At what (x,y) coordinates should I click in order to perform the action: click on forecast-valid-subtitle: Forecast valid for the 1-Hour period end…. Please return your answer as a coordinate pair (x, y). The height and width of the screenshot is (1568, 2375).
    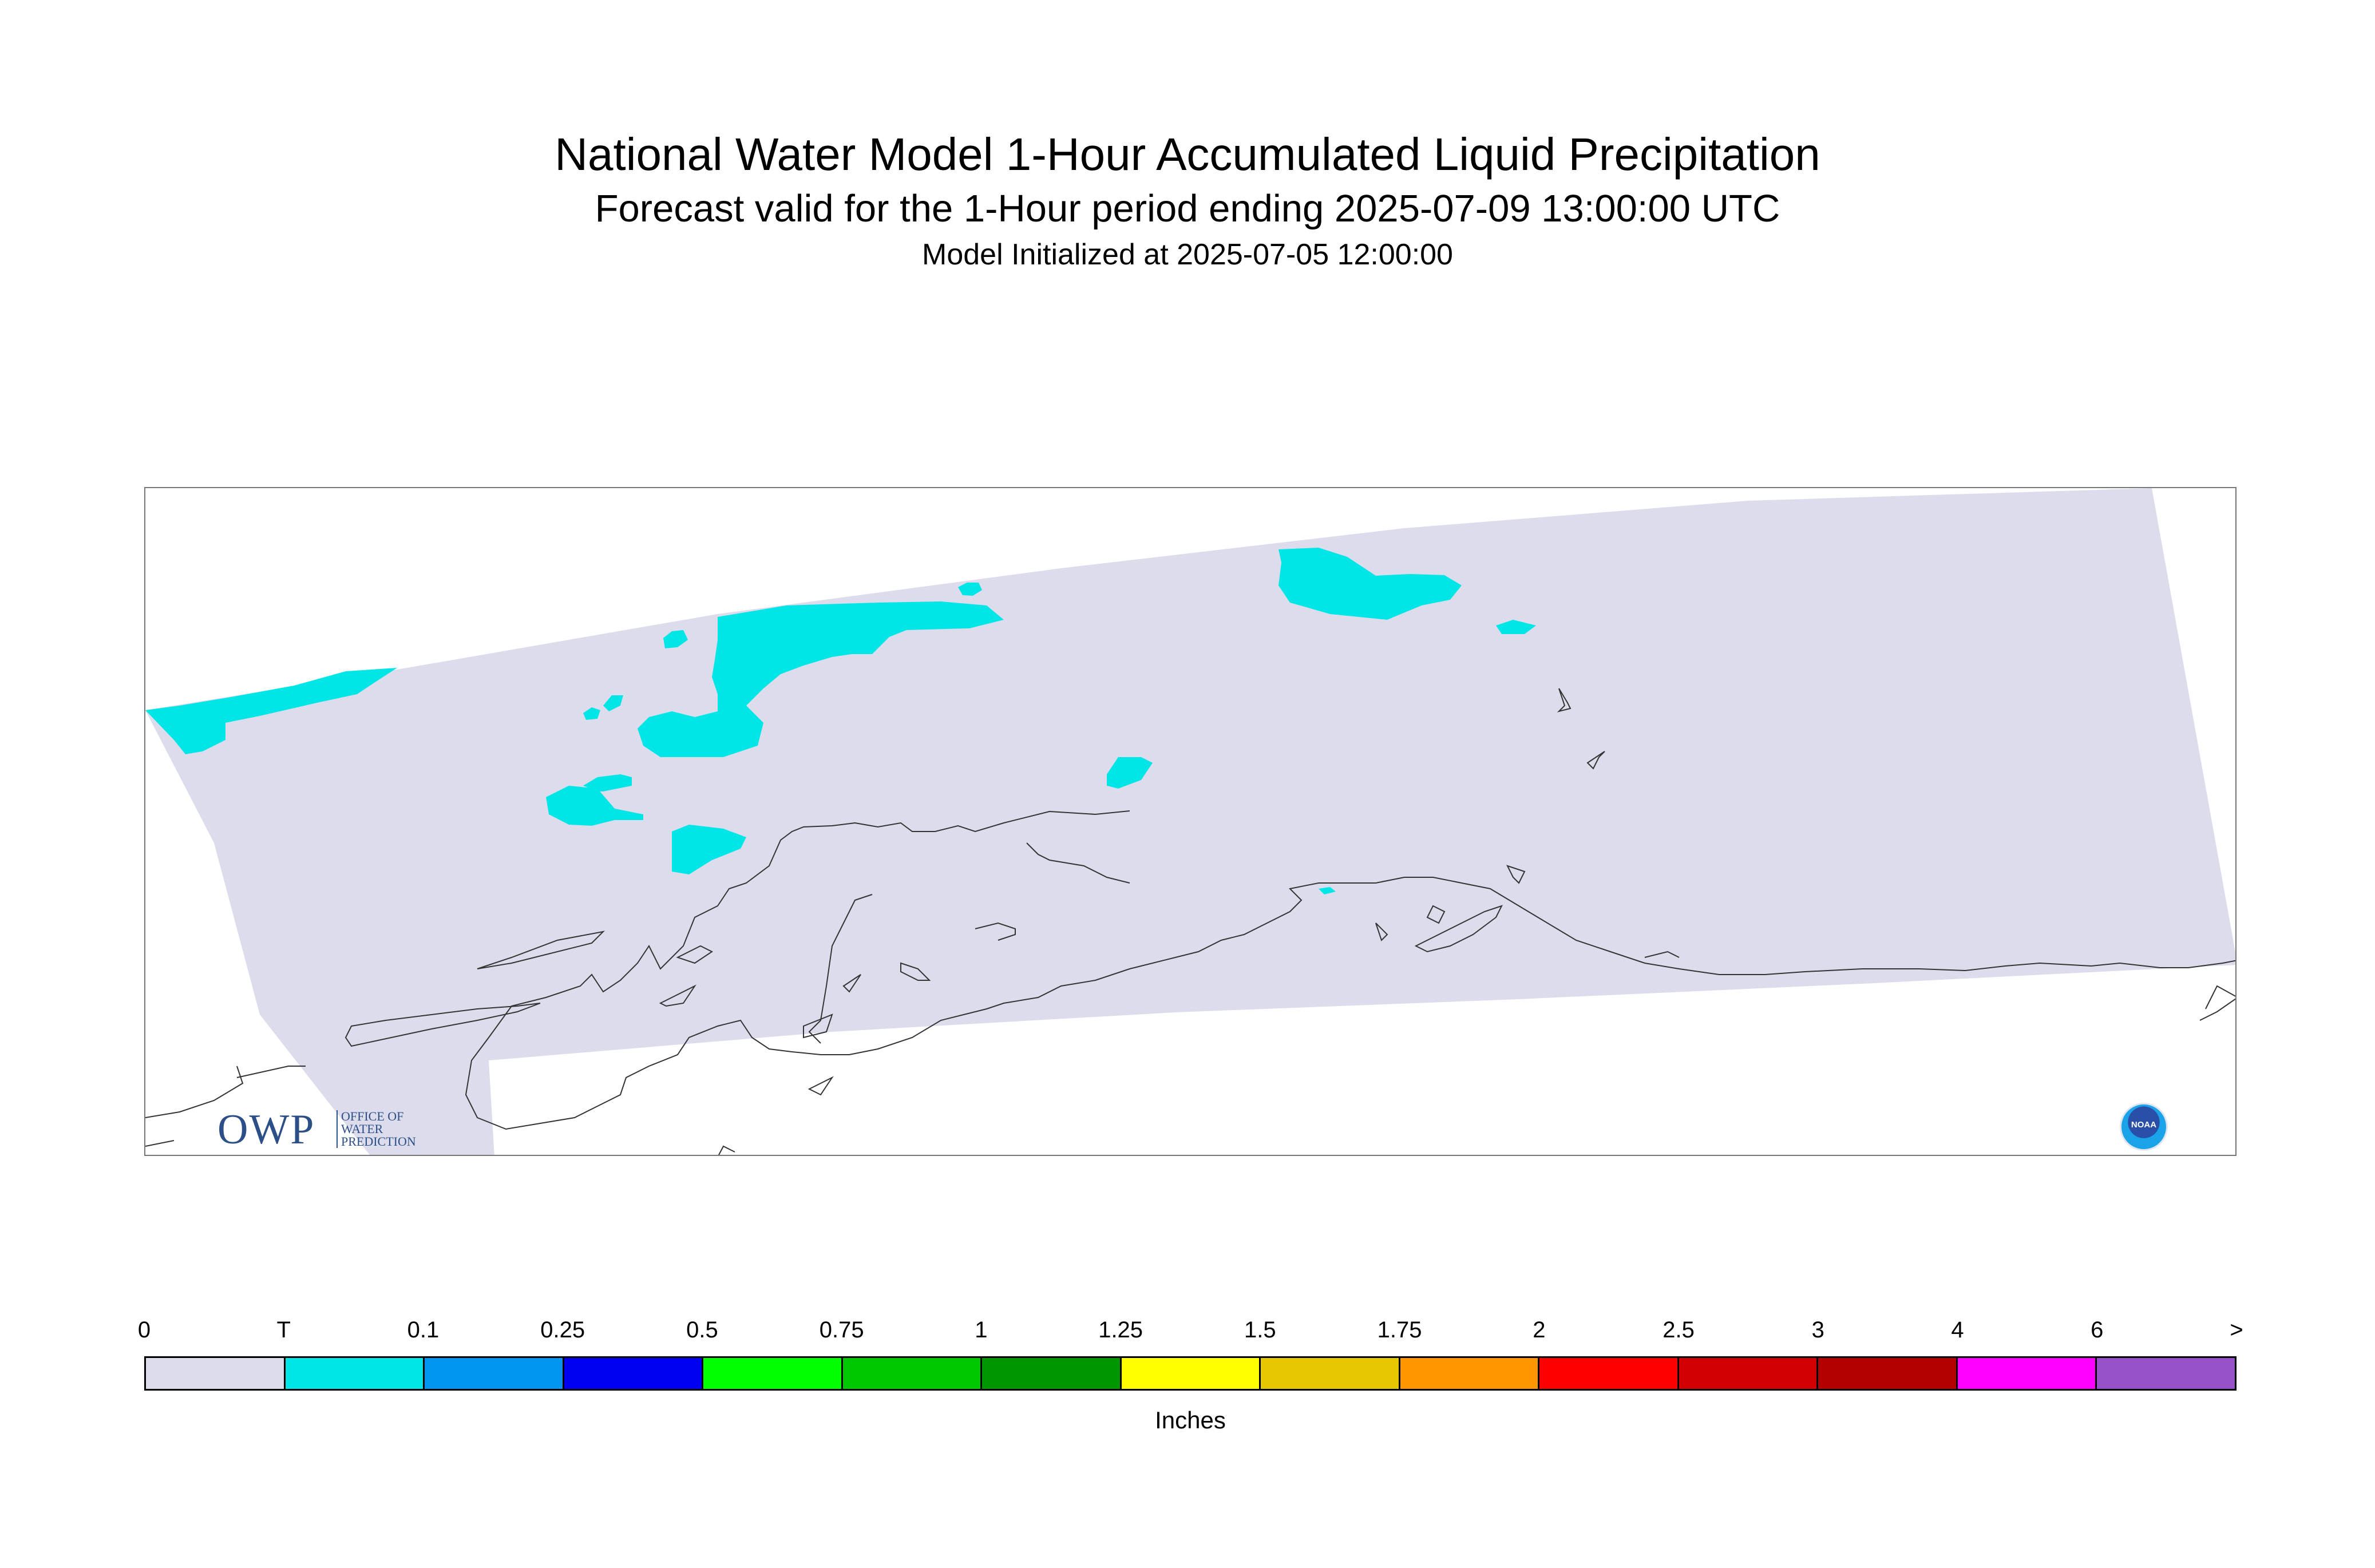
    Looking at the image, I should click on (1187, 208).